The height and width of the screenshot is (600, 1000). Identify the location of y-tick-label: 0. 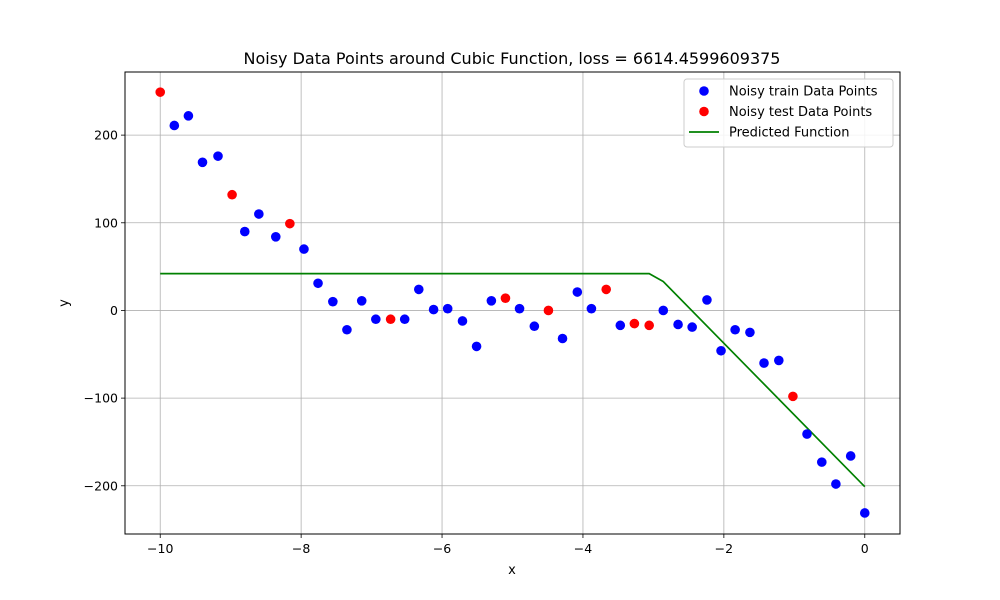
(114, 310).